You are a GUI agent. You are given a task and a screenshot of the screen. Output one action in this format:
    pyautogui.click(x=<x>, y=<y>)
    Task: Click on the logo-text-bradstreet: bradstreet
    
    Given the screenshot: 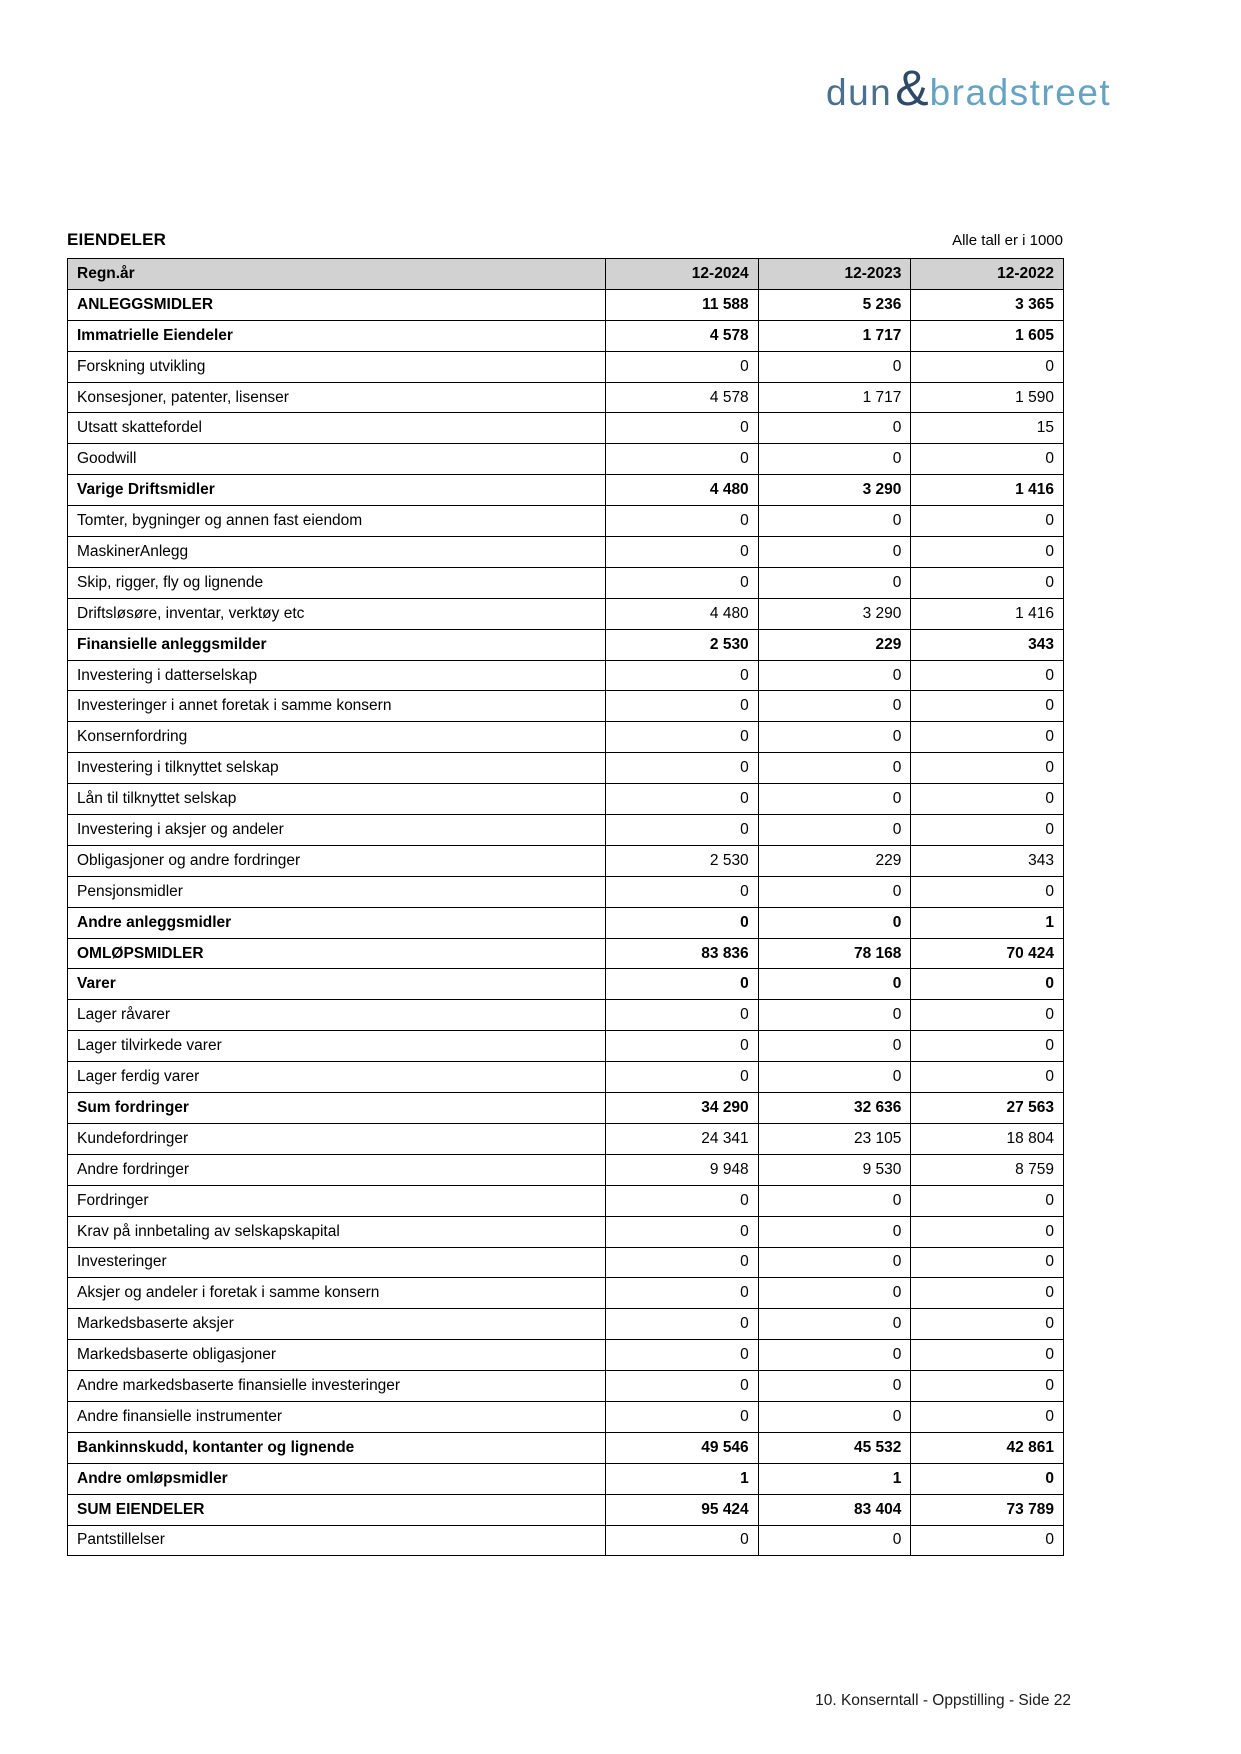 What is the action you would take?
    pyautogui.click(x=1020, y=92)
    